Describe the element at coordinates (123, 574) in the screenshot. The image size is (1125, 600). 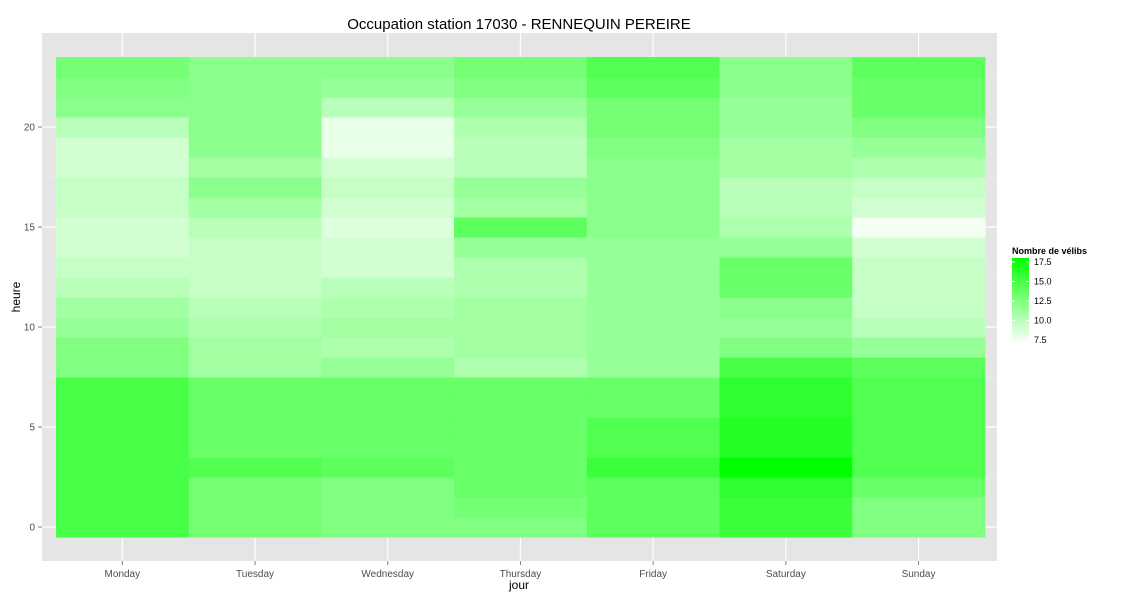
I see `x-tick-label: Monday` at that location.